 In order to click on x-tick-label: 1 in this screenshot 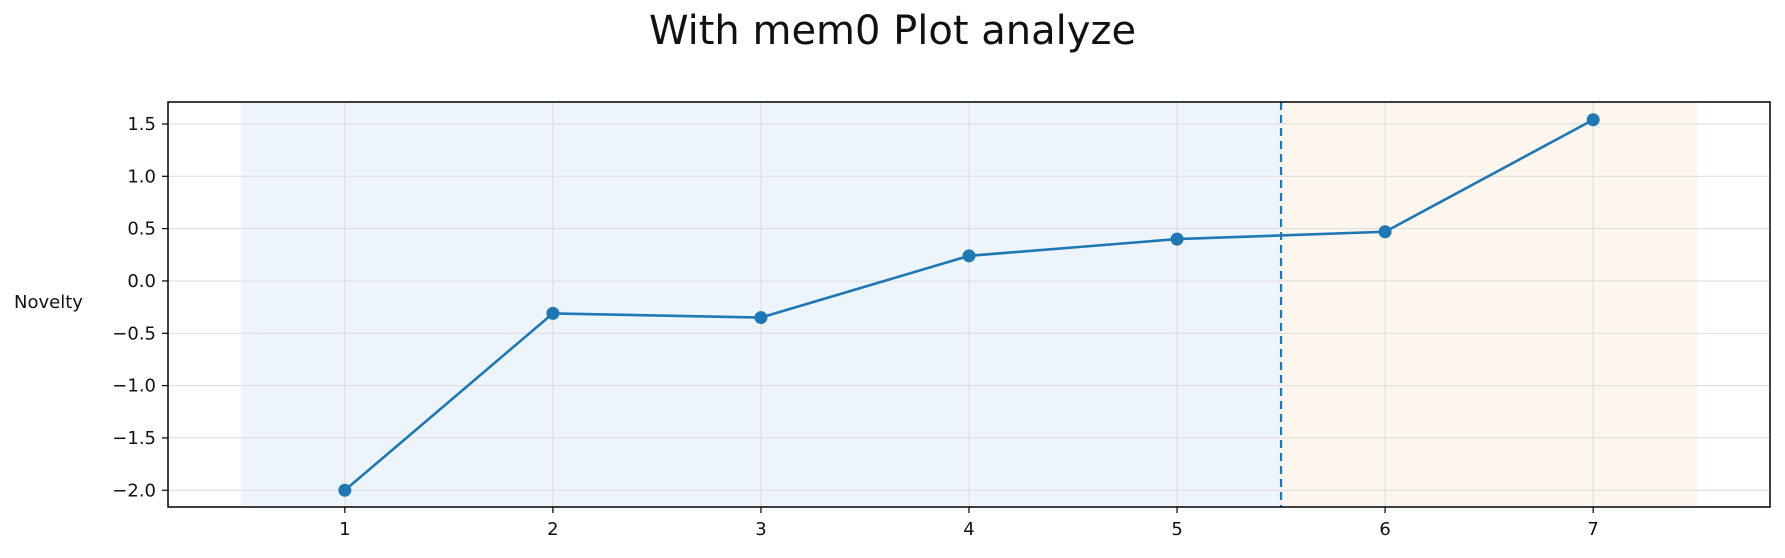, I will do `click(344, 529)`.